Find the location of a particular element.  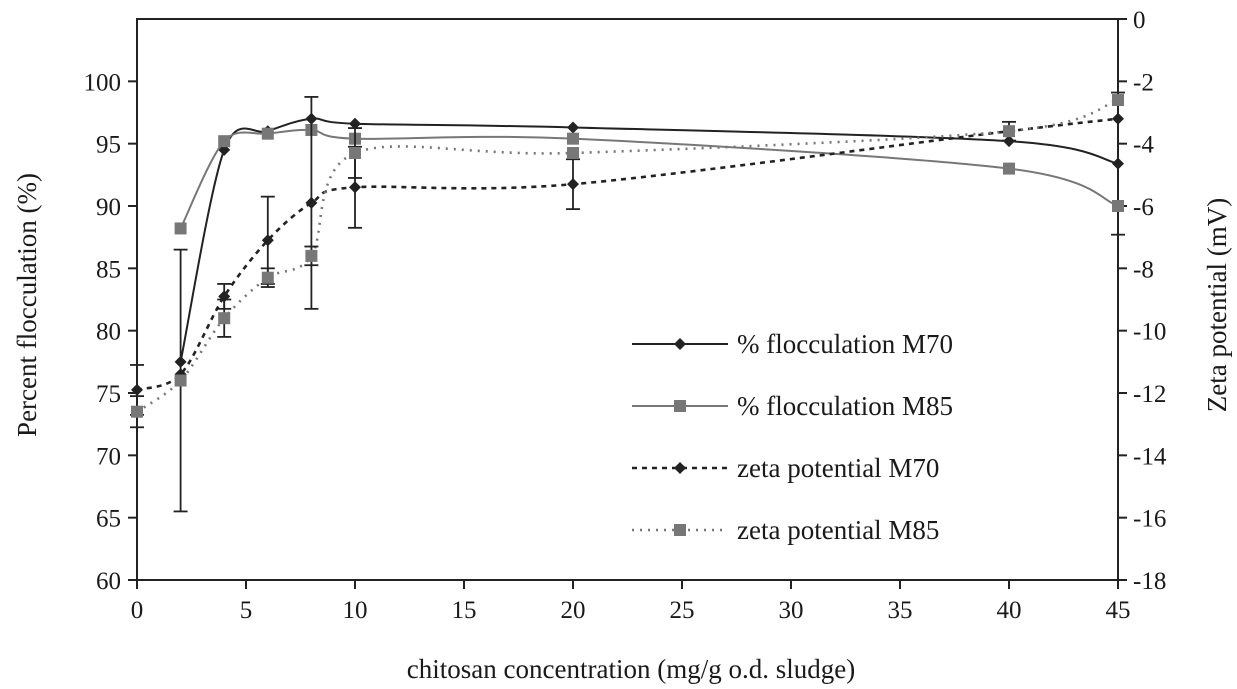

y-tick-label-left: 75 is located at coordinates (108, 394).